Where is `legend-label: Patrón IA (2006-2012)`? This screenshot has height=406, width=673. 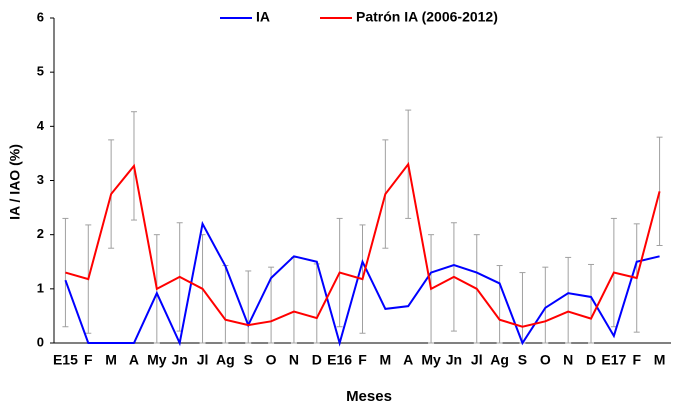 legend-label: Patrón IA (2006-2012) is located at coordinates (427, 17).